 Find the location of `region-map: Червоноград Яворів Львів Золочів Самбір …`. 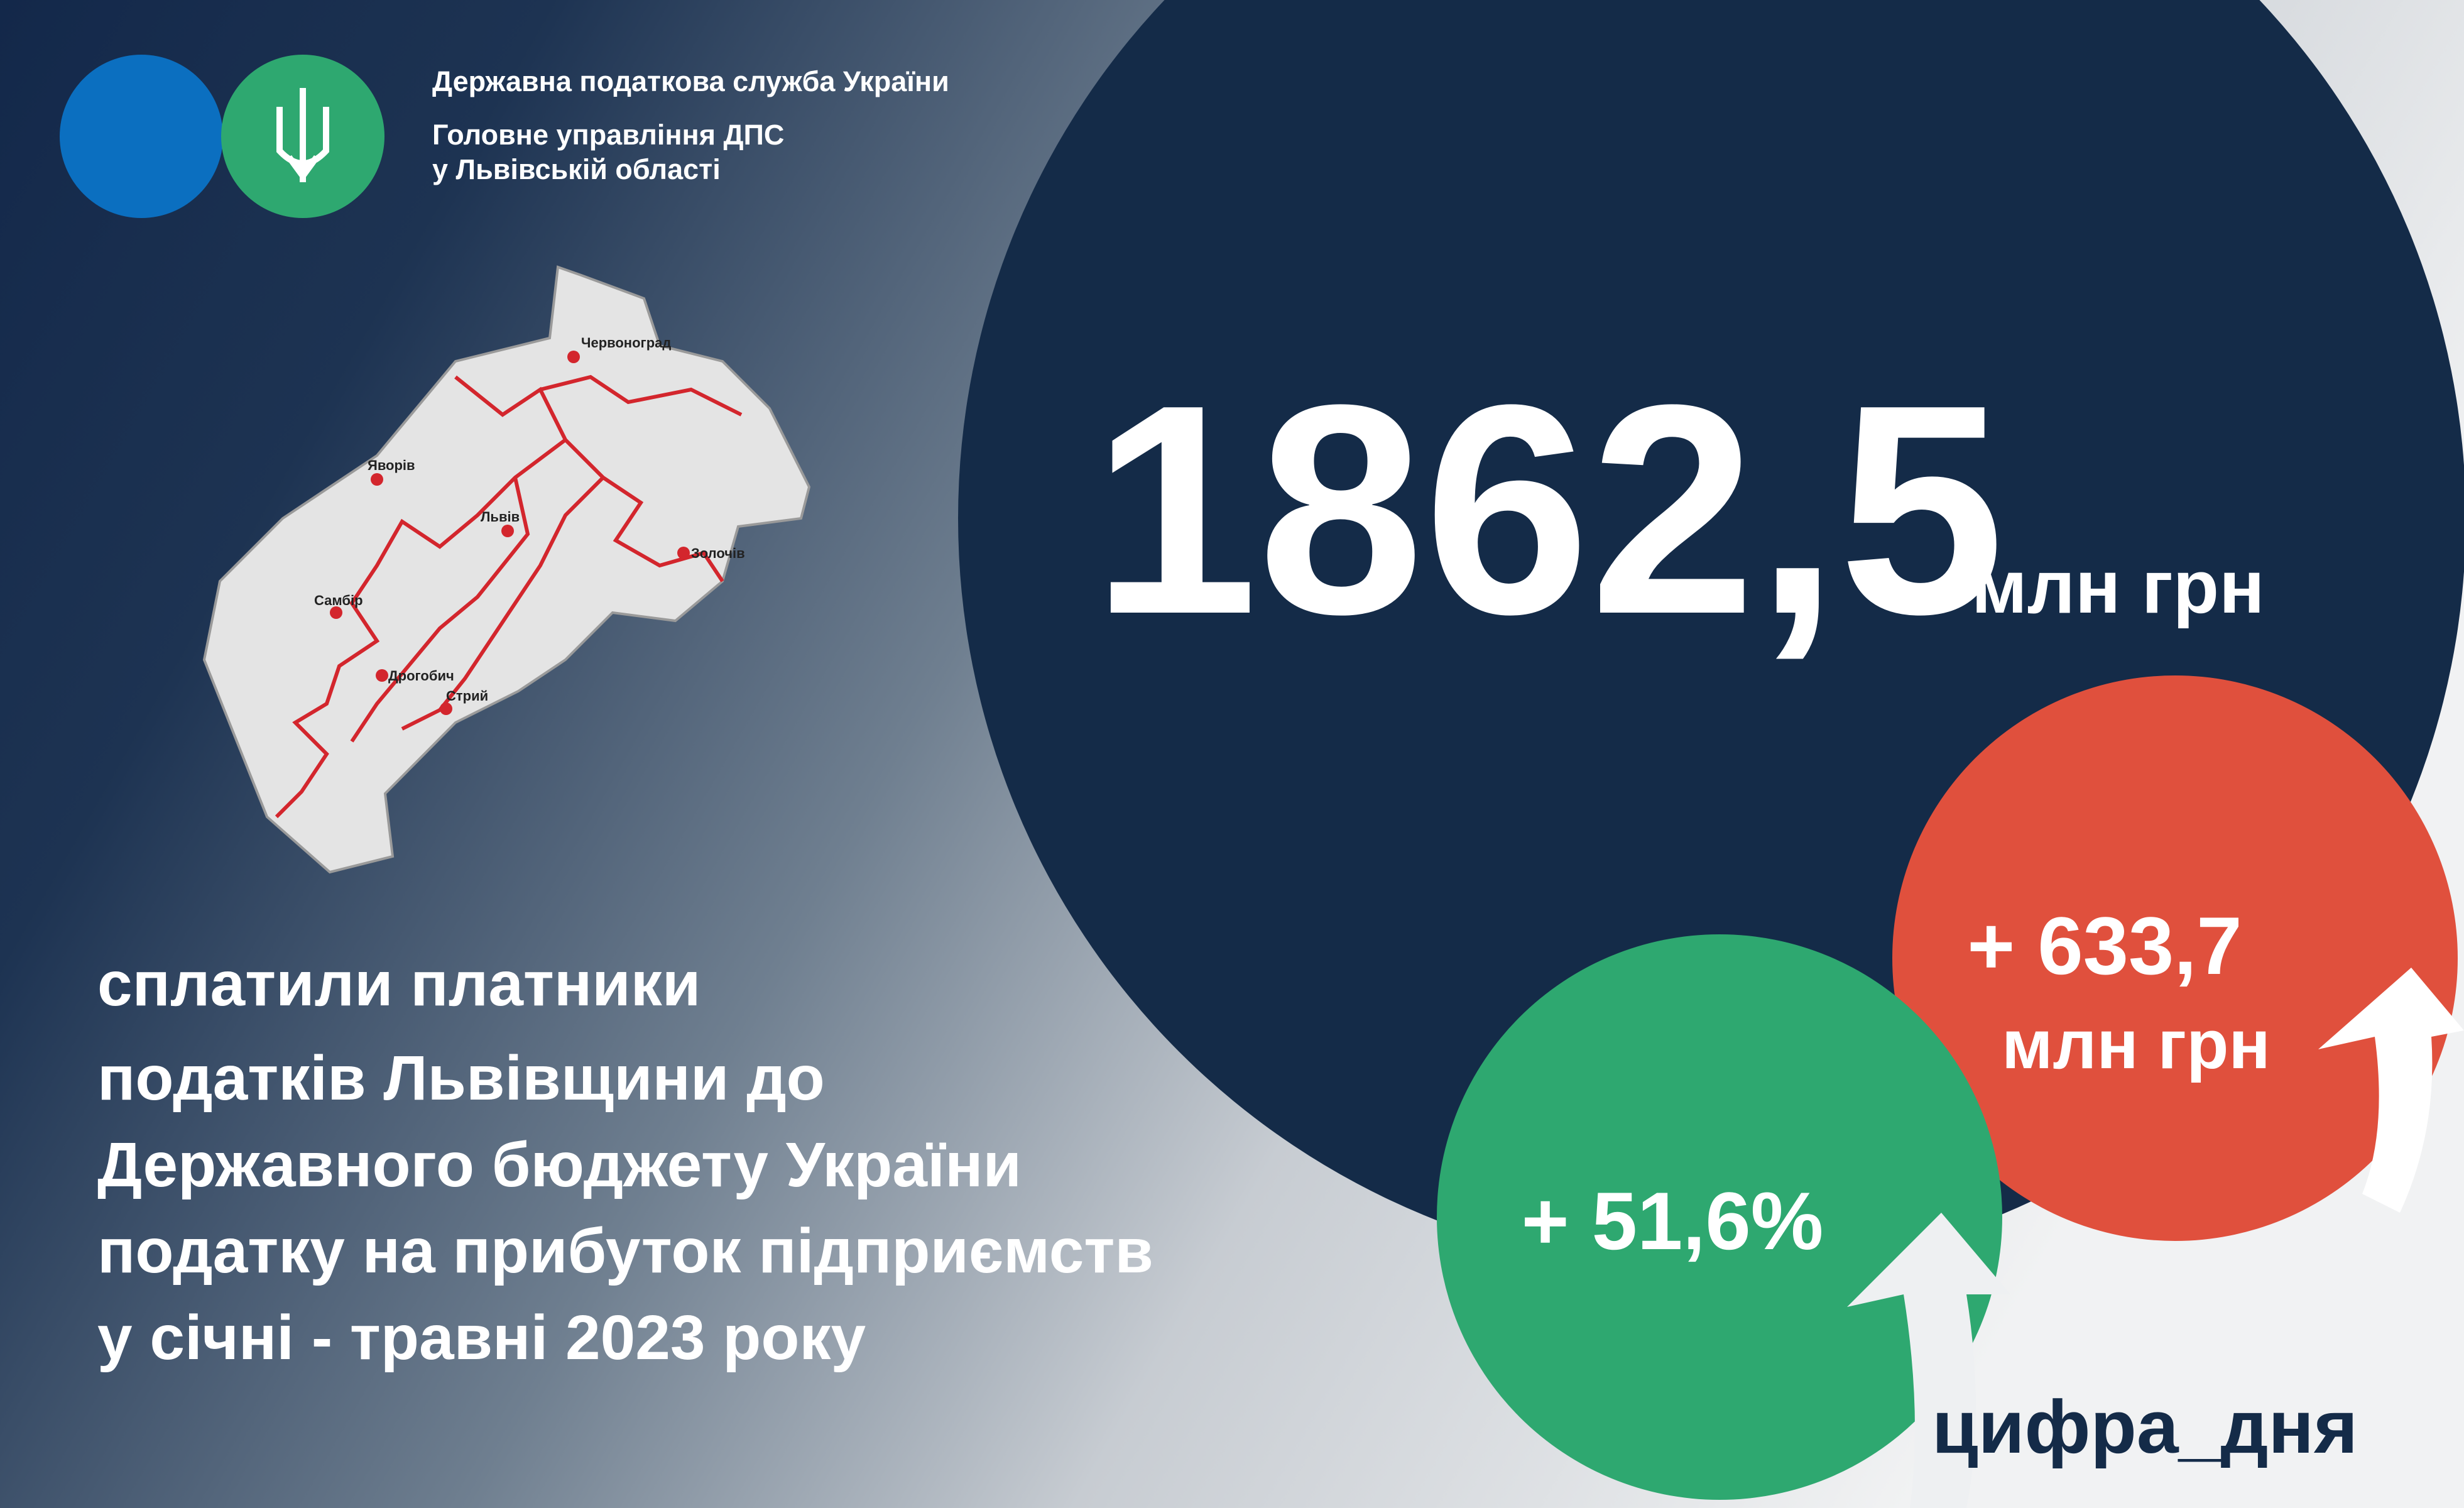

region-map: Червоноград Яворів Львів Золочів Самбір … is located at coordinates (506, 569).